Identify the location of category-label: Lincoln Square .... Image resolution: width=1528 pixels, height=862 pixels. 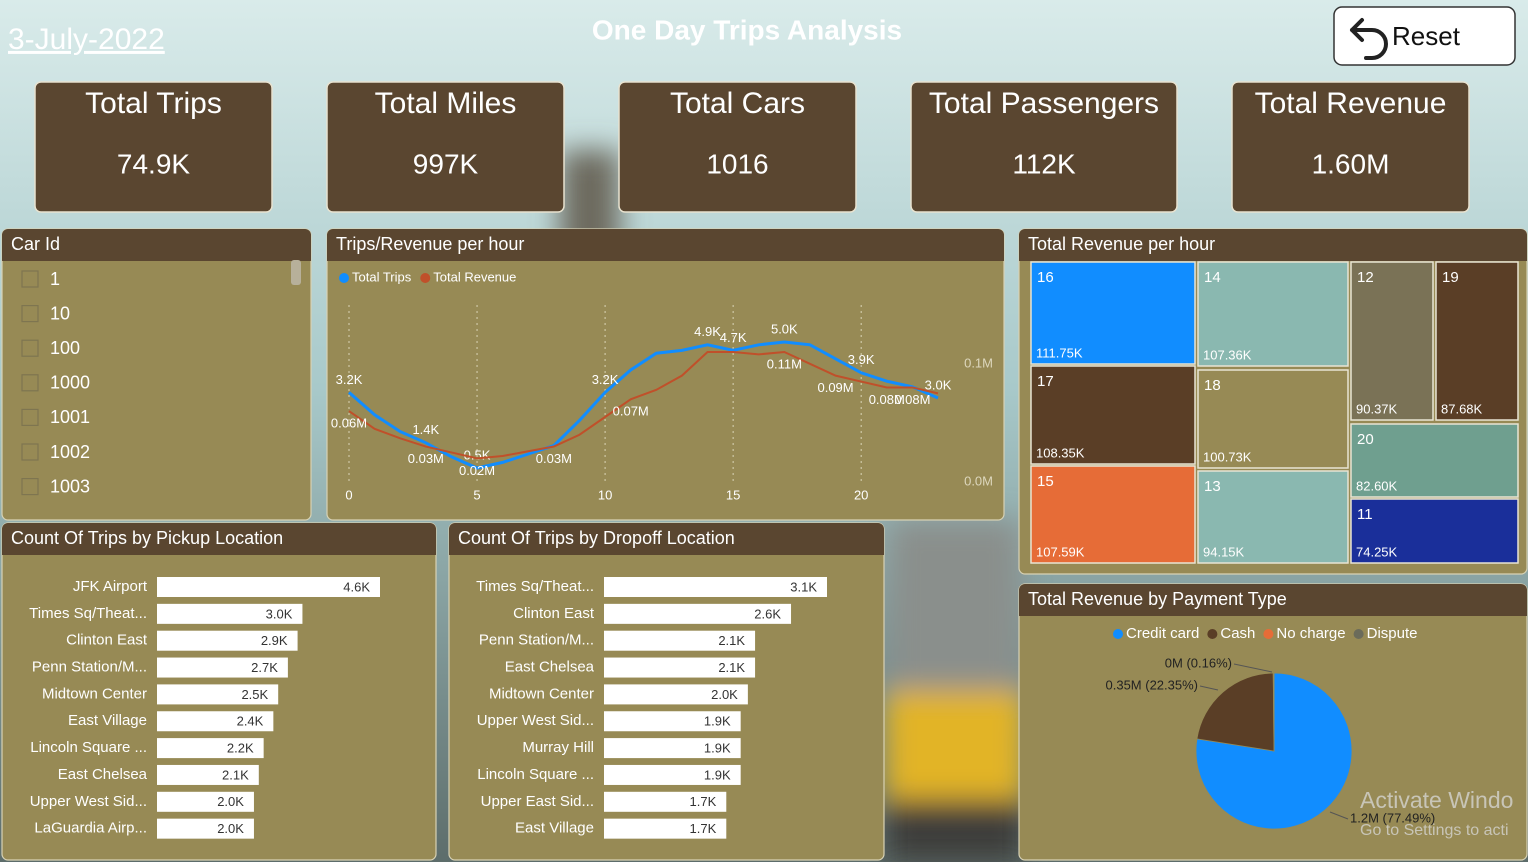
(535, 774).